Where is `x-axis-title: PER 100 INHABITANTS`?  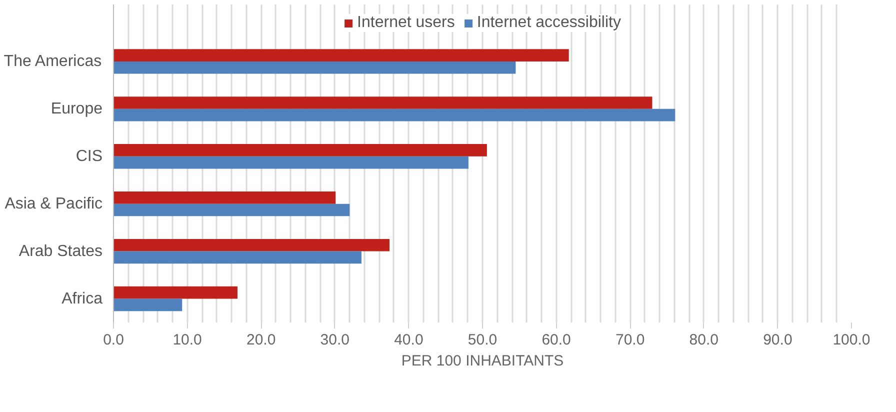
x-axis-title: PER 100 INHABITANTS is located at coordinates (482, 361).